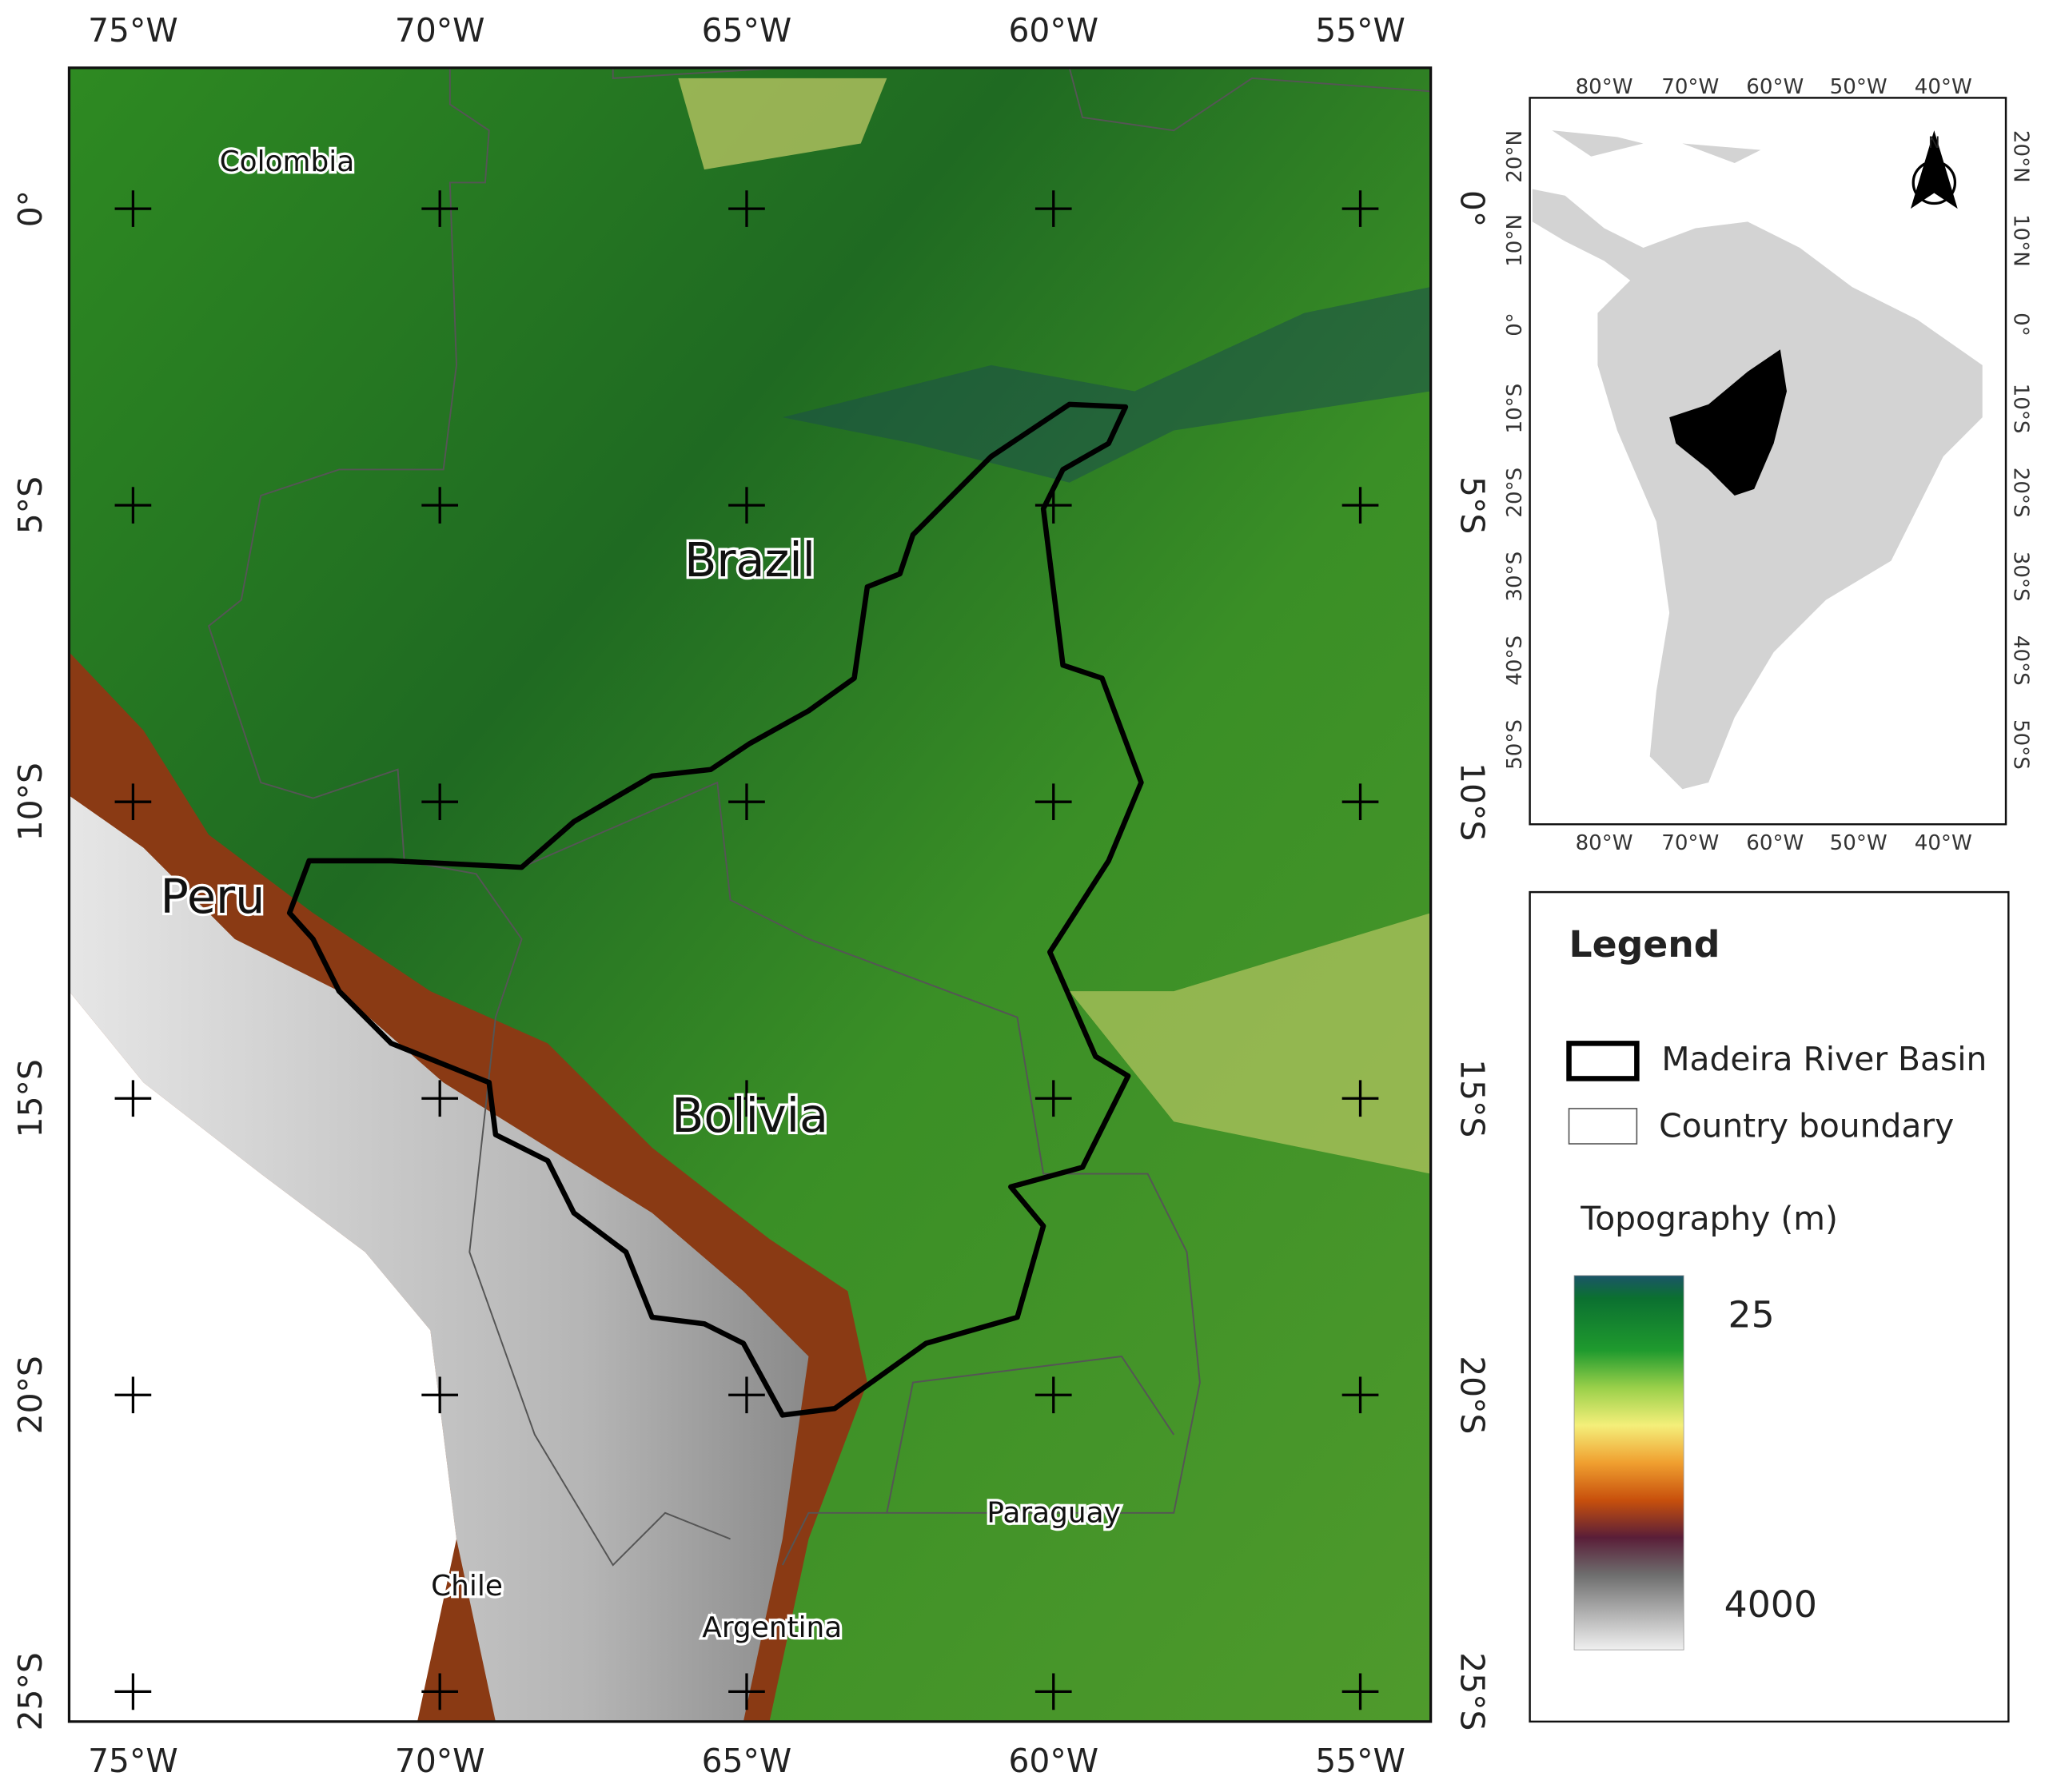 This screenshot has width=2045, height=1792. I want to click on country-label: Argentina, so click(772, 1627).